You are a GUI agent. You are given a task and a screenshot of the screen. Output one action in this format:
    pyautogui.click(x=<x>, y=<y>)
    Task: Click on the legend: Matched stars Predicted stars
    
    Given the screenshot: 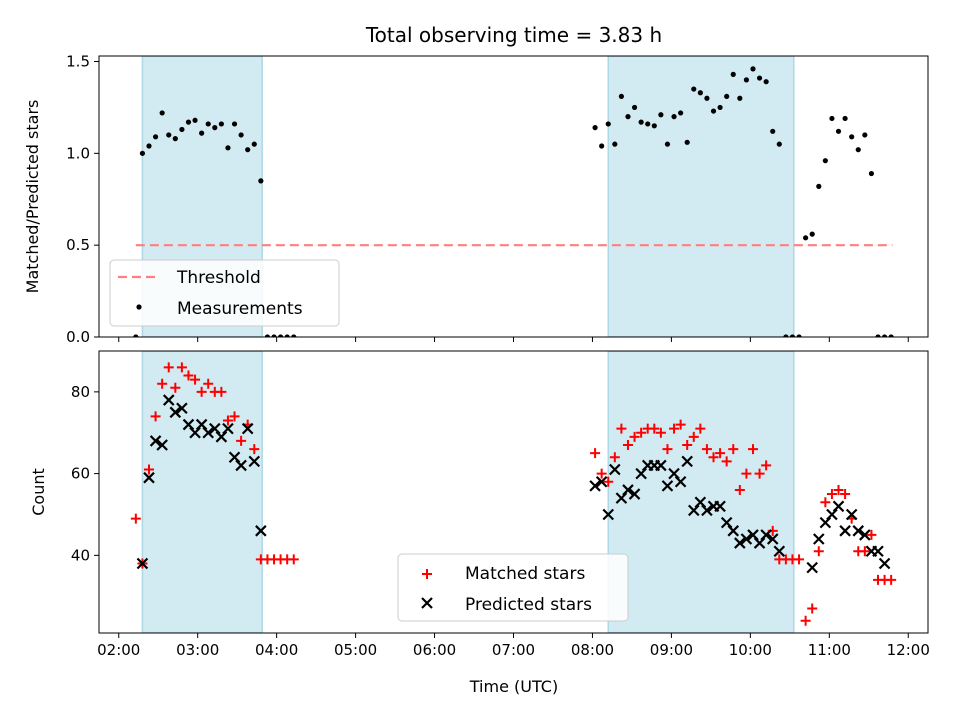 What is the action you would take?
    pyautogui.click(x=513, y=587)
    